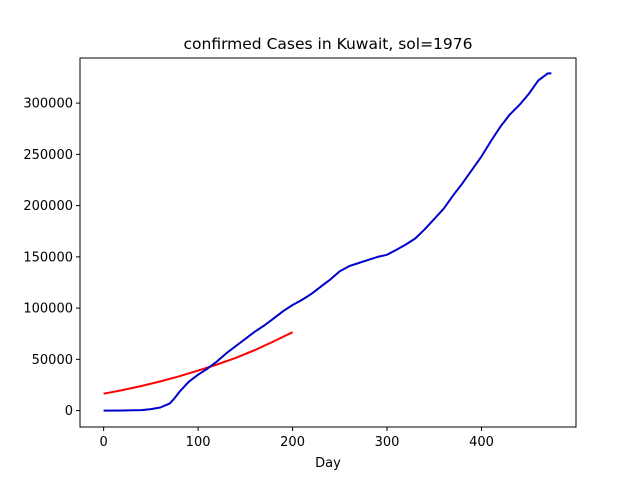 Image resolution: width=640 pixels, height=480 pixels. What do you see at coordinates (48, 309) in the screenshot?
I see `y-tick-label: 100000` at bounding box center [48, 309].